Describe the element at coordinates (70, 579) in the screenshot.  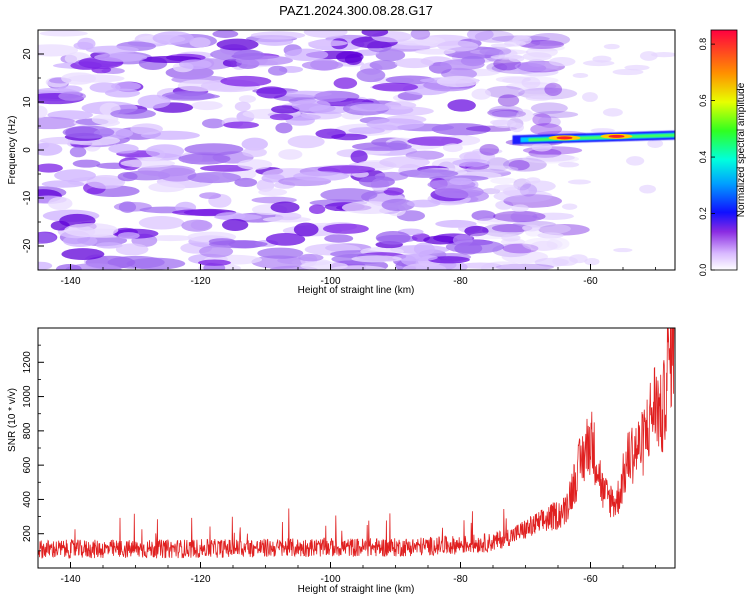
I see `snr-x-tick-label: -140` at that location.